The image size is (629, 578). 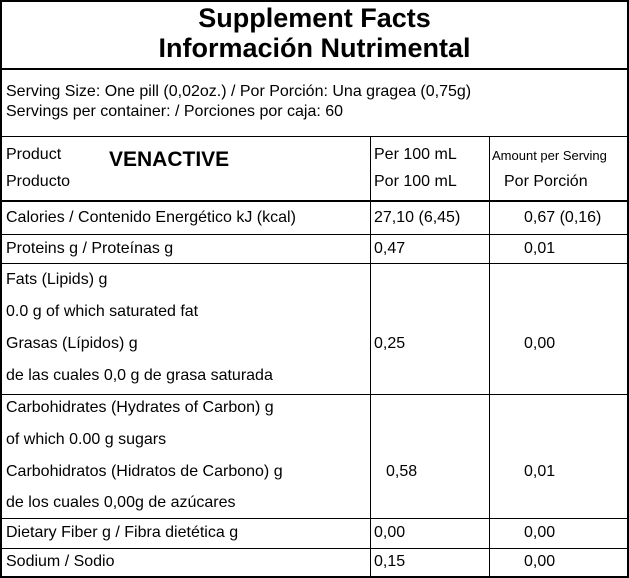 What do you see at coordinates (390, 343) in the screenshot?
I see `row-fats-per100: 0,25` at bounding box center [390, 343].